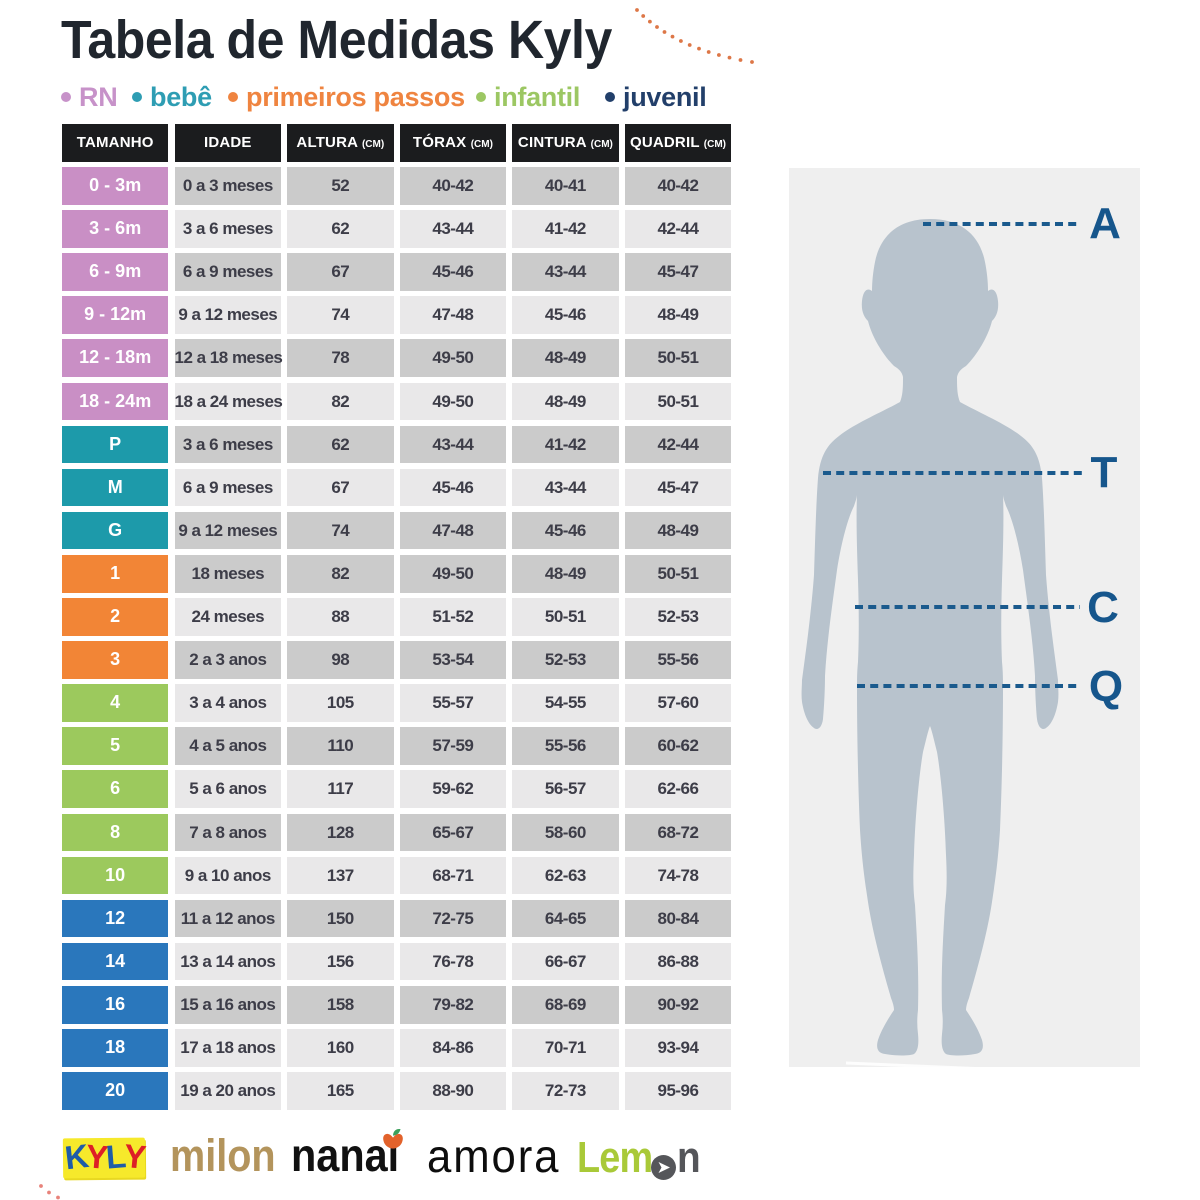 Image resolution: width=1200 pixels, height=1200 pixels. What do you see at coordinates (1104, 472) in the screenshot?
I see `svg-text: T` at bounding box center [1104, 472].